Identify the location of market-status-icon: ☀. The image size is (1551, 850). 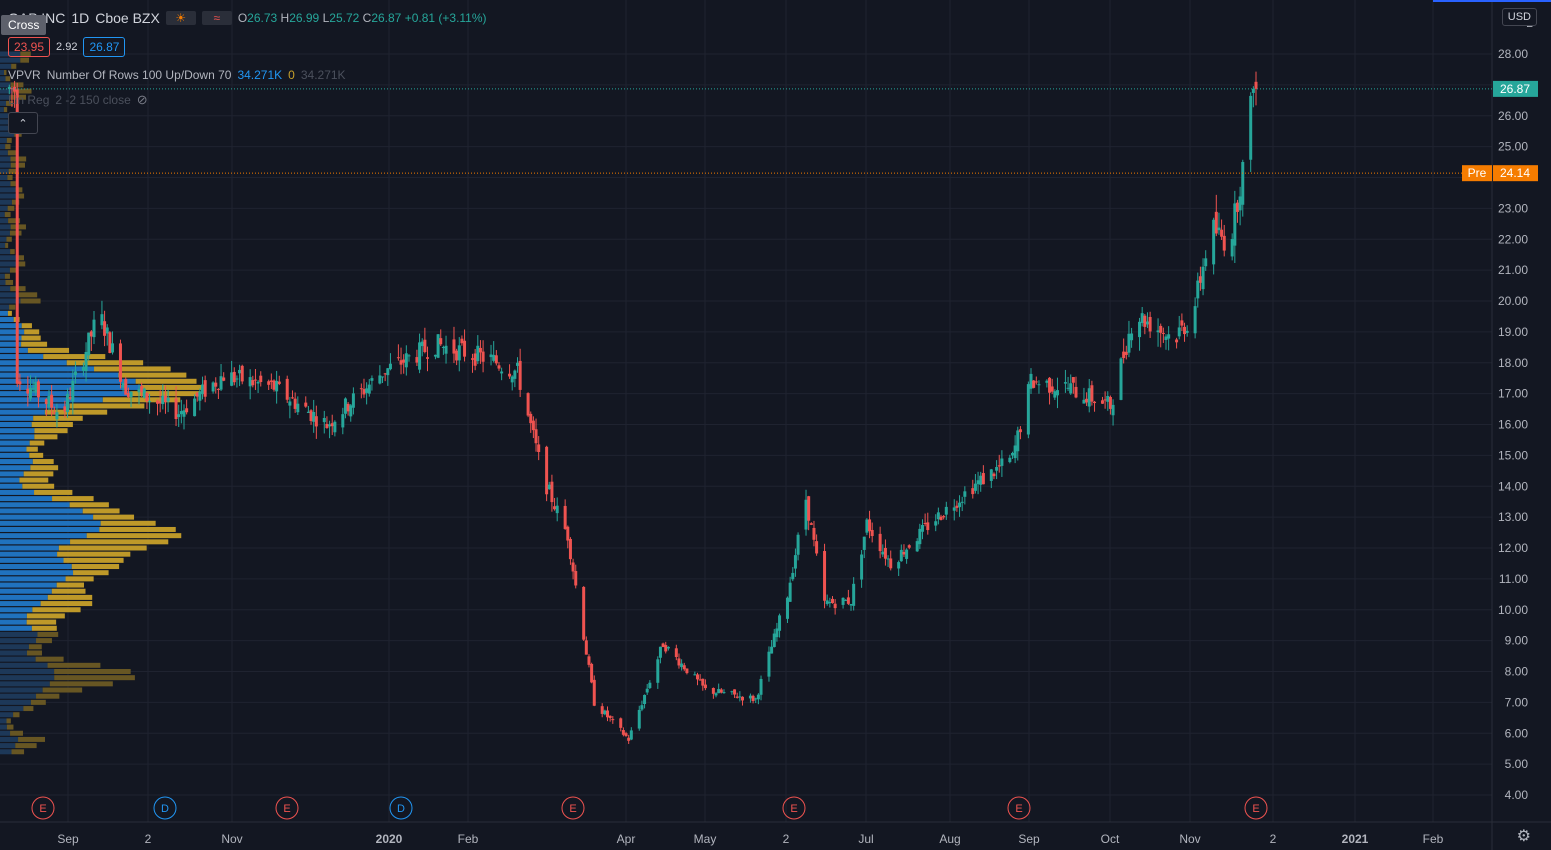
(180, 18).